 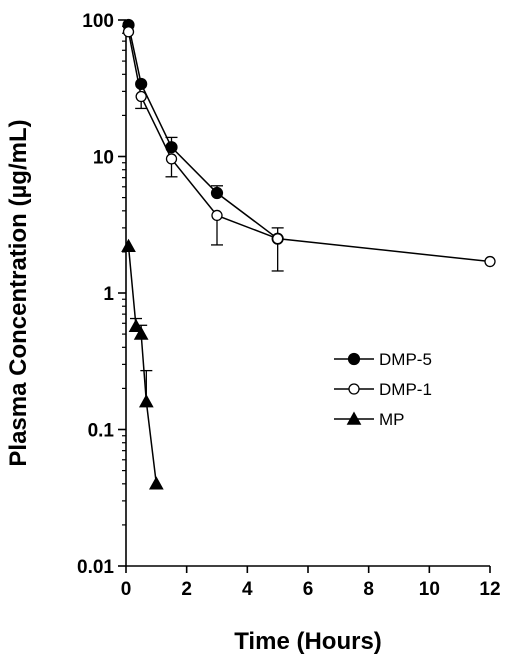 I want to click on x-tick-label: 12, so click(x=489, y=589).